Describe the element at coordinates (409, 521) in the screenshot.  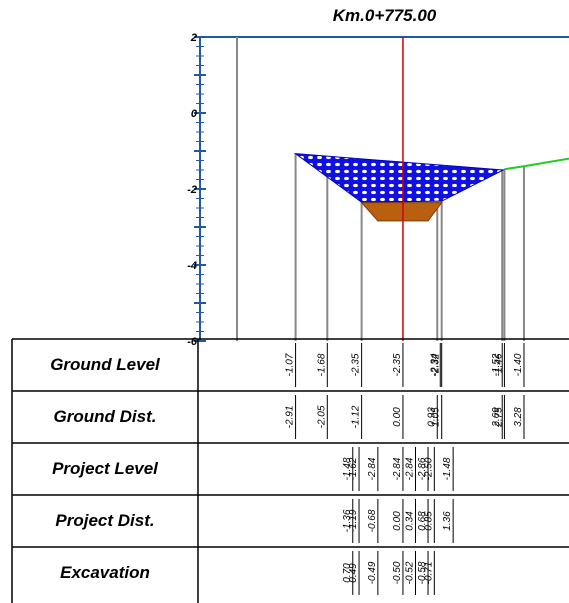
I see `table-value: 0.34` at that location.